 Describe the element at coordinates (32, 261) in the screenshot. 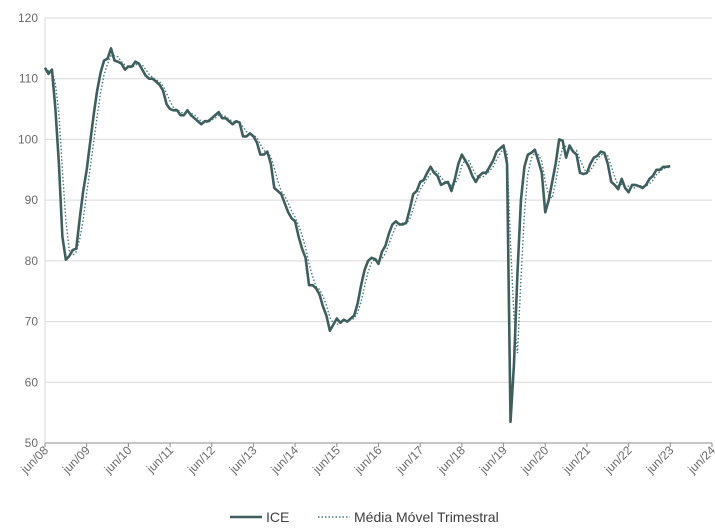

I see `y-tick-label: 80` at that location.